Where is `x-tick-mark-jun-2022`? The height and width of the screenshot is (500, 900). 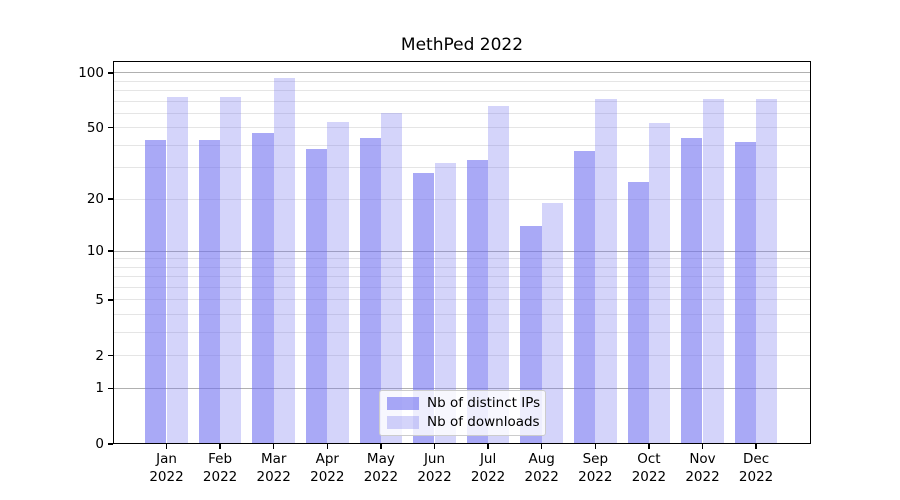
x-tick-mark-jun-2022 is located at coordinates (434, 446).